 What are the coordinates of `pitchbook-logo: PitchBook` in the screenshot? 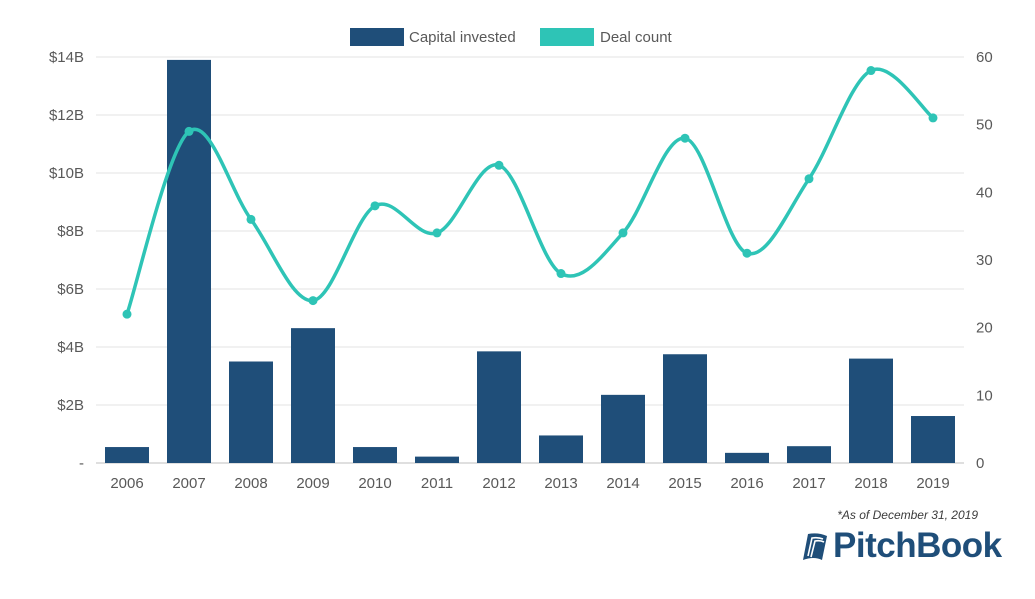 It's located at (901, 546).